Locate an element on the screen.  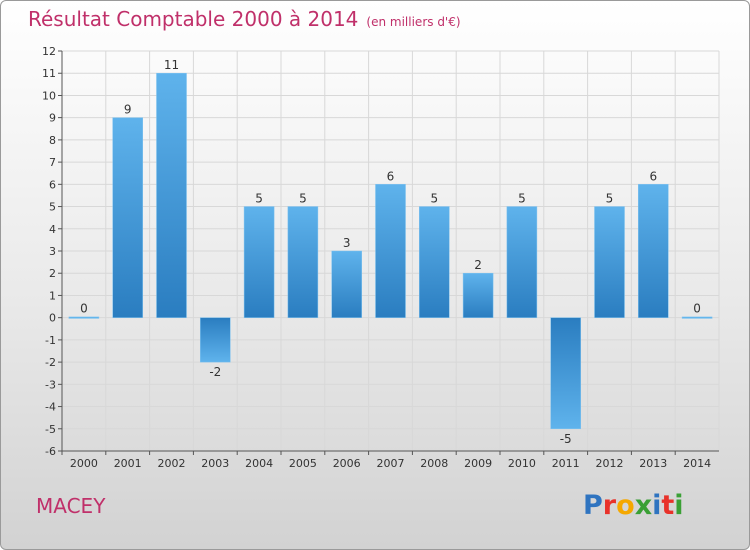
y-tick-label: 3 is located at coordinates (52, 251).